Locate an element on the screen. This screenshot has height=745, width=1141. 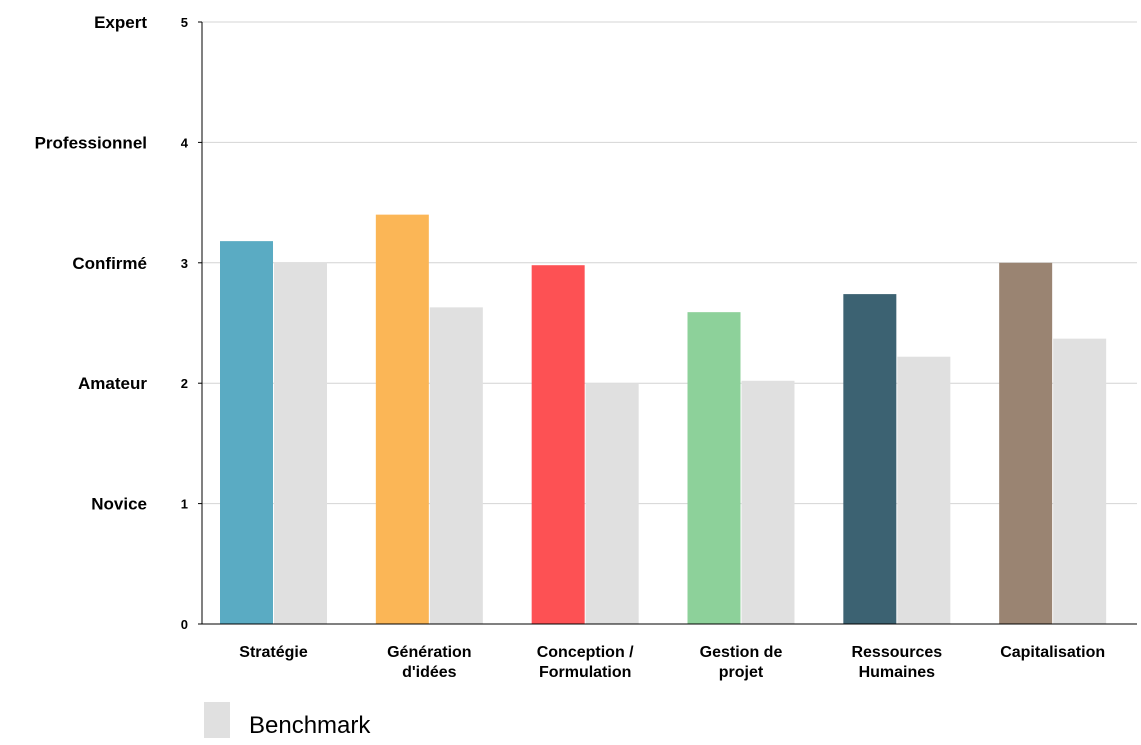
category-label: d'idées is located at coordinates (429, 672).